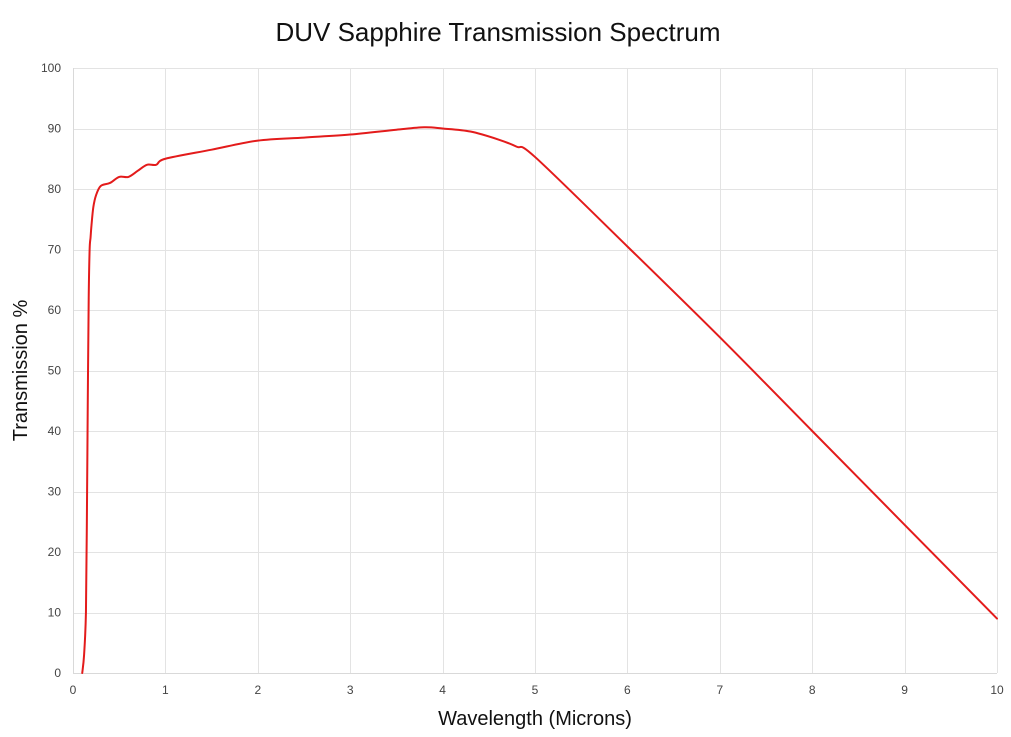  I want to click on y-axis-title: Transmission %, so click(21, 371).